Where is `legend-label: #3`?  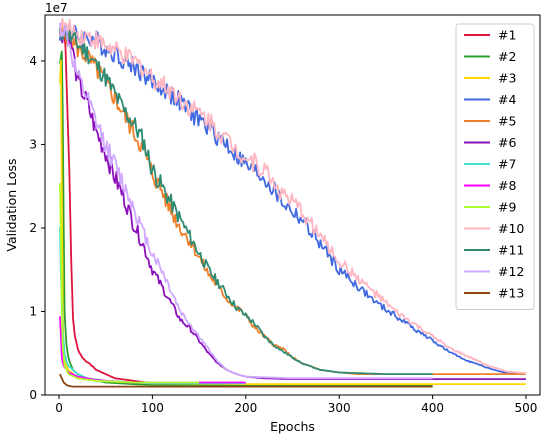
legend-label: #3 is located at coordinates (507, 78).